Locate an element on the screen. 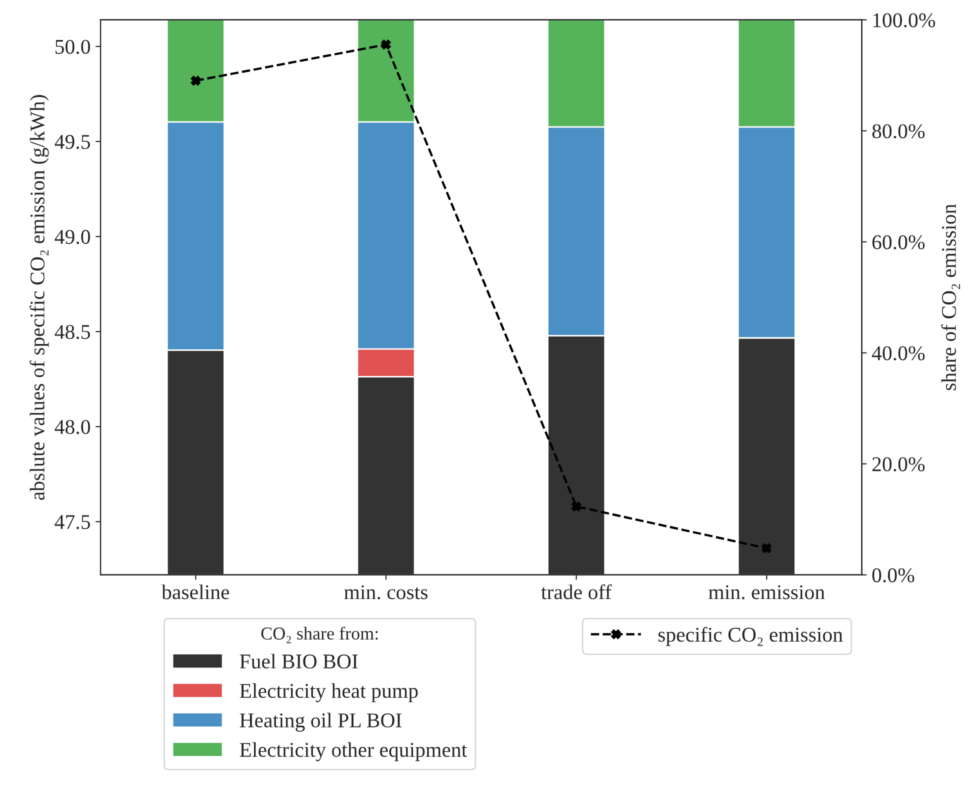 Image resolution: width=976 pixels, height=794 pixels. legend-title: CO₂ share from: is located at coordinates (319, 635).